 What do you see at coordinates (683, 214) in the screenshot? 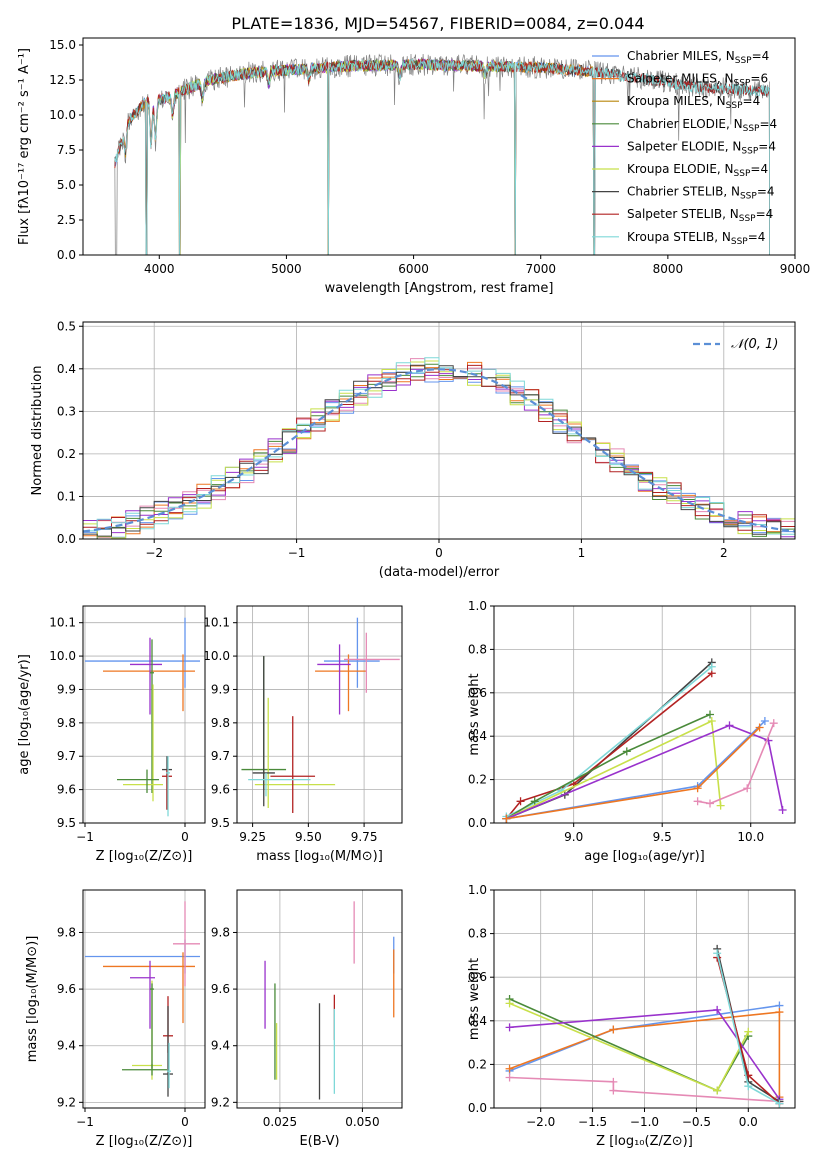
I see `legend-label: Salpeter STELIB, N` at bounding box center [683, 214].